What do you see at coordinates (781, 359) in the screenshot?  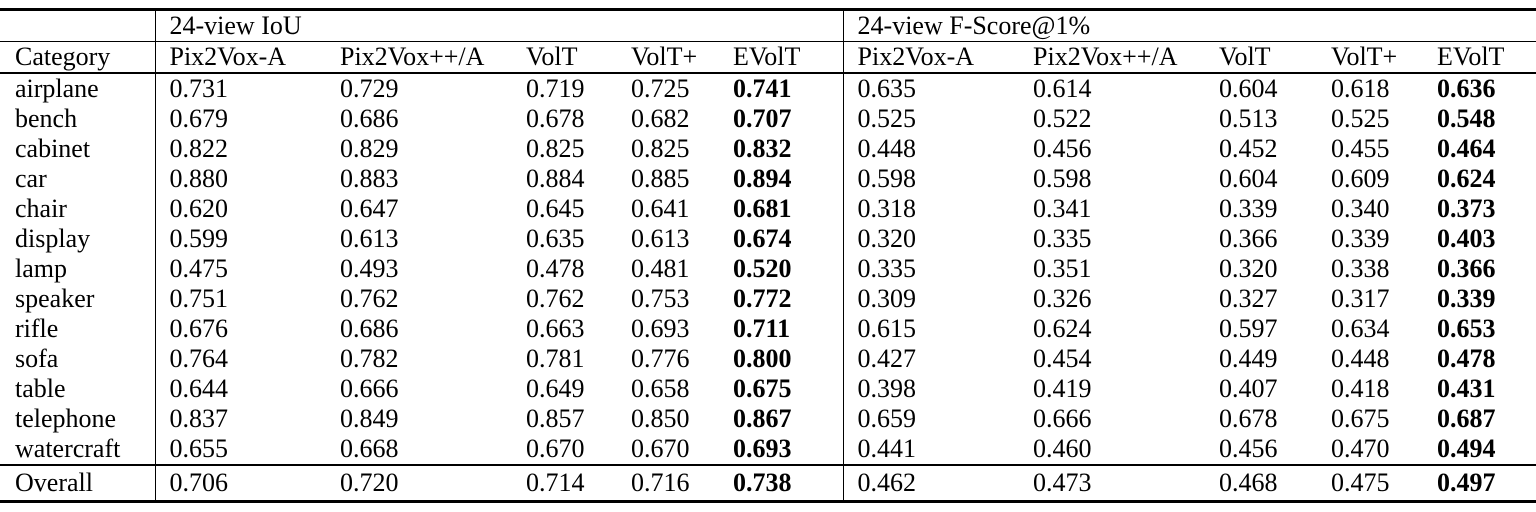 I see `iou-value-cell: 0.800` at bounding box center [781, 359].